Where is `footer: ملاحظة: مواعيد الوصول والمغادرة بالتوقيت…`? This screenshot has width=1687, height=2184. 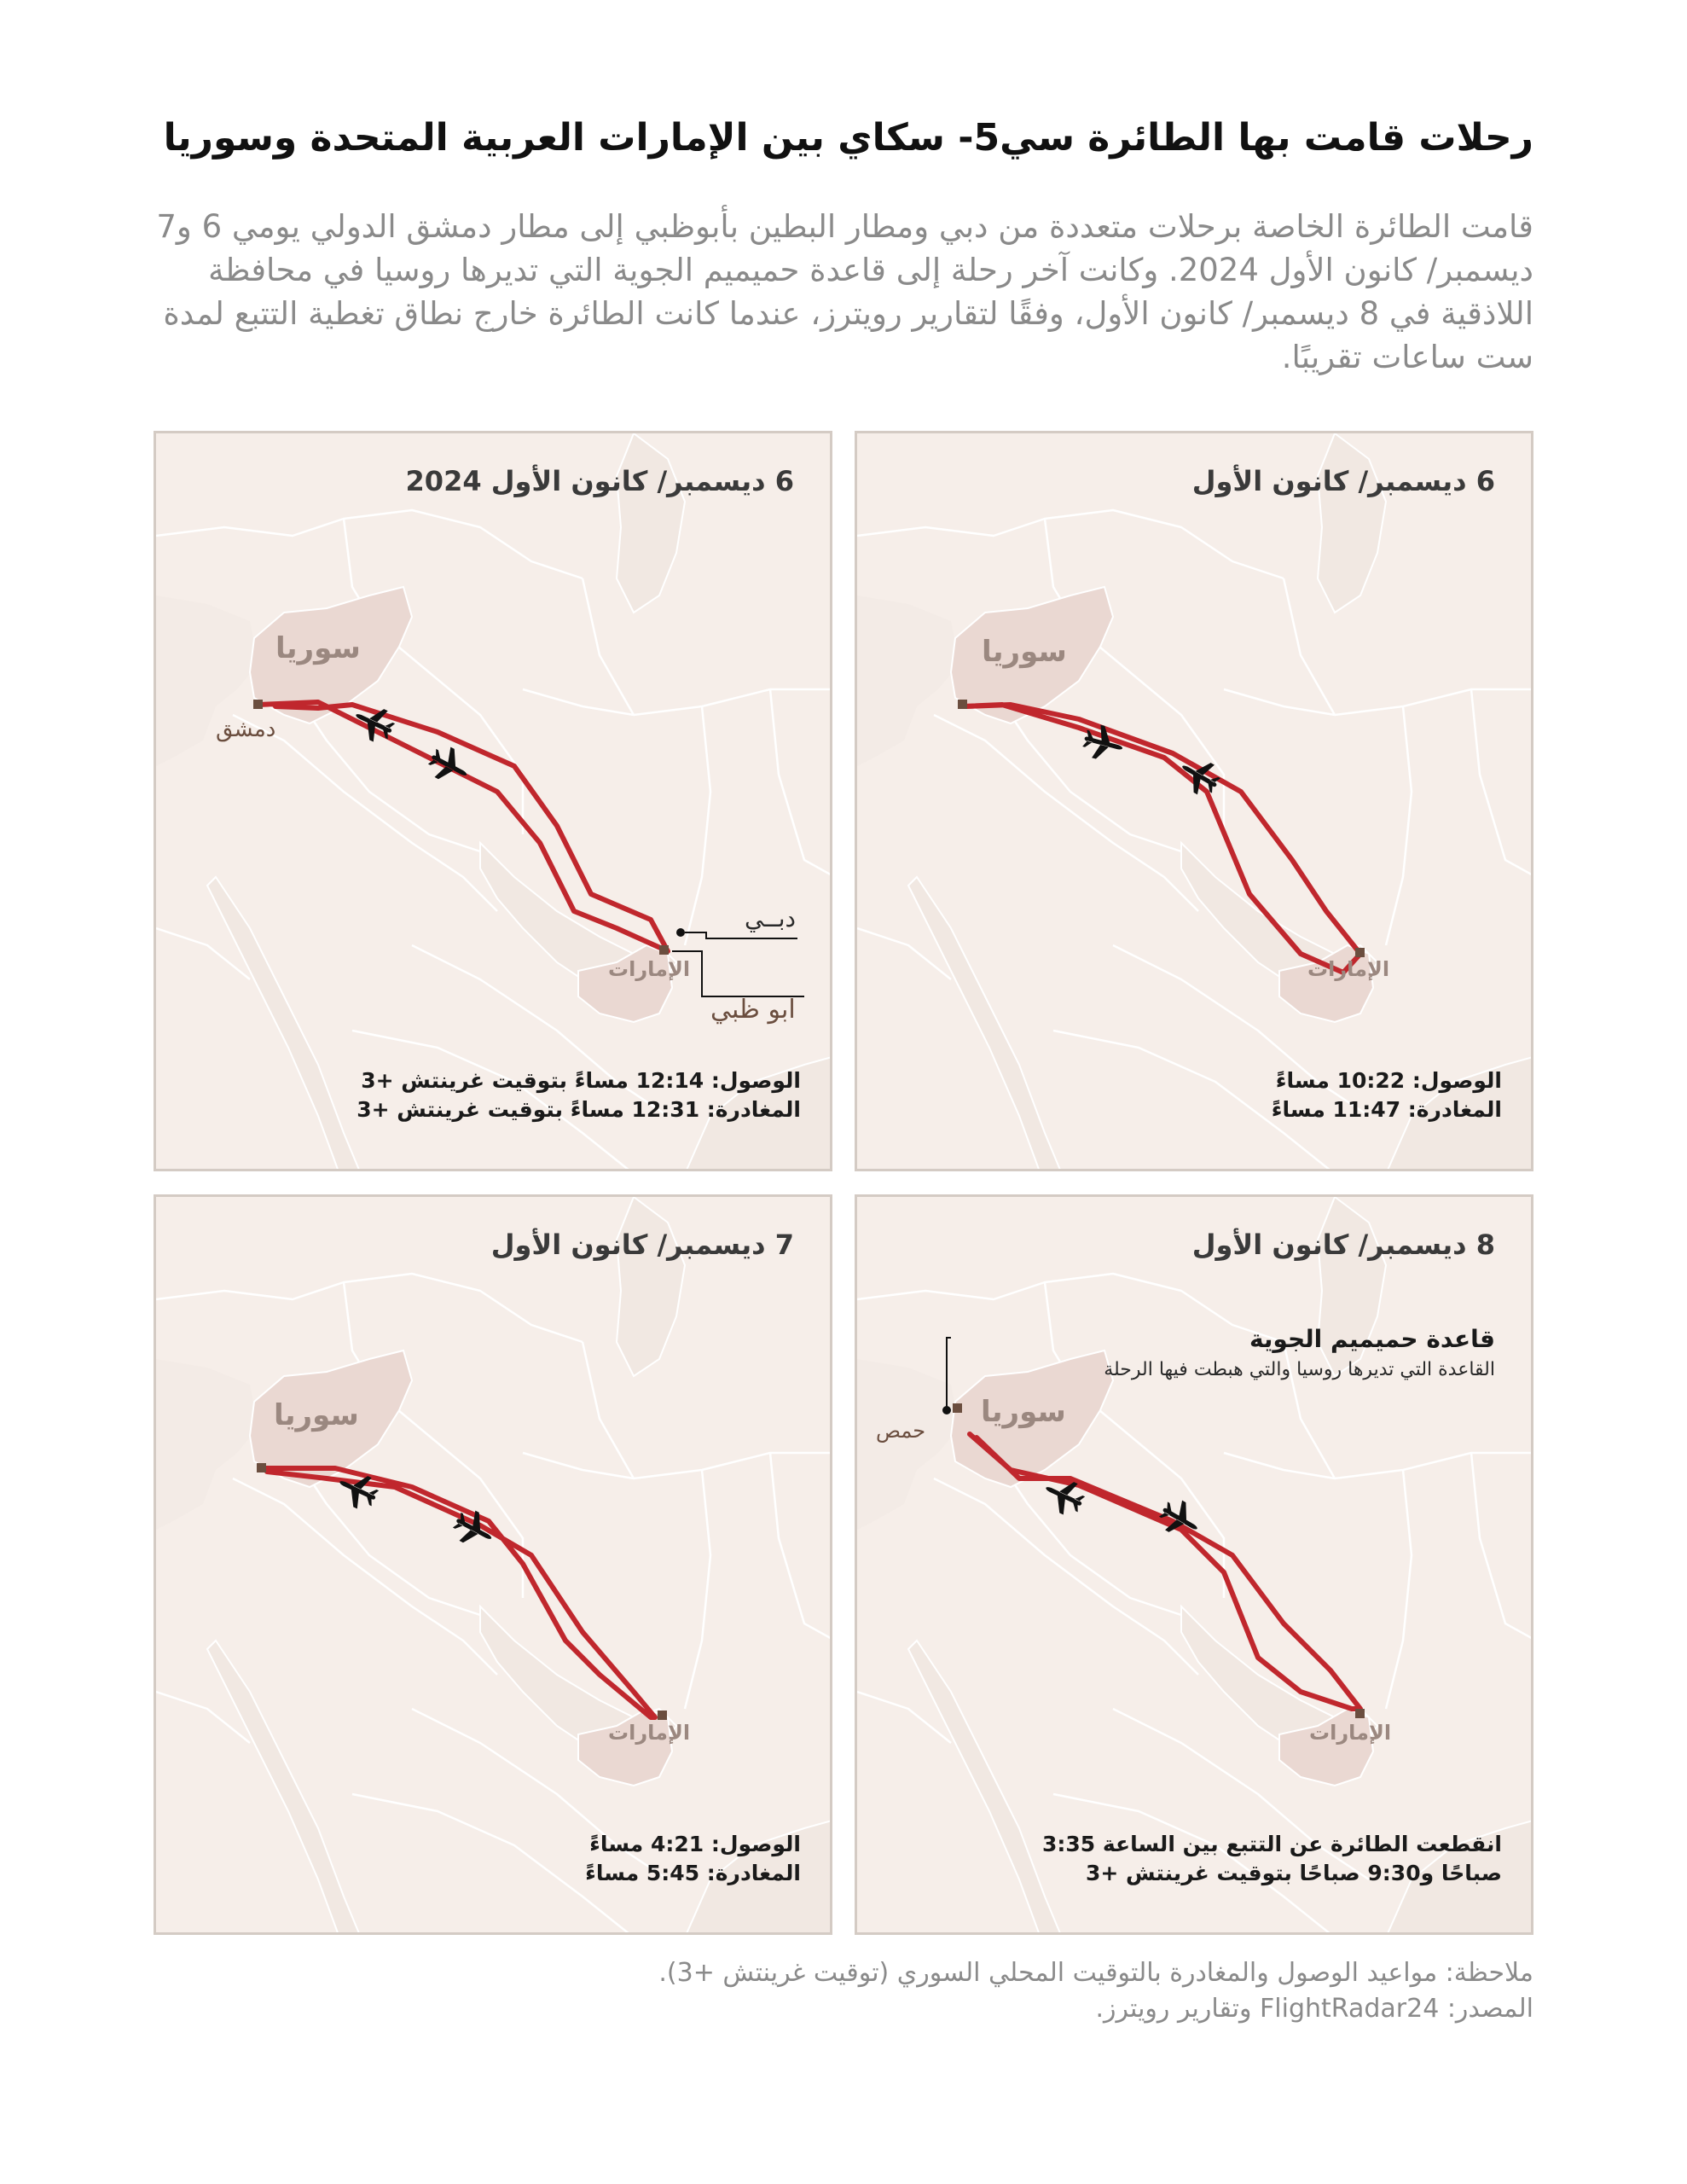 footer: ملاحظة: مواعيد الوصول والمغادرة بالتوقيت… is located at coordinates (843, 1991).